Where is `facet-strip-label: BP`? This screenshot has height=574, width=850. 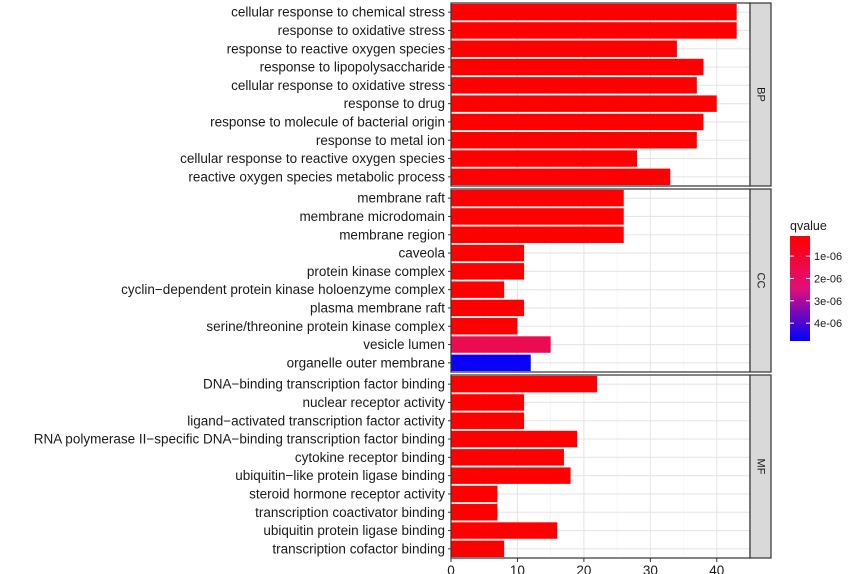
facet-strip-label: BP is located at coordinates (761, 94).